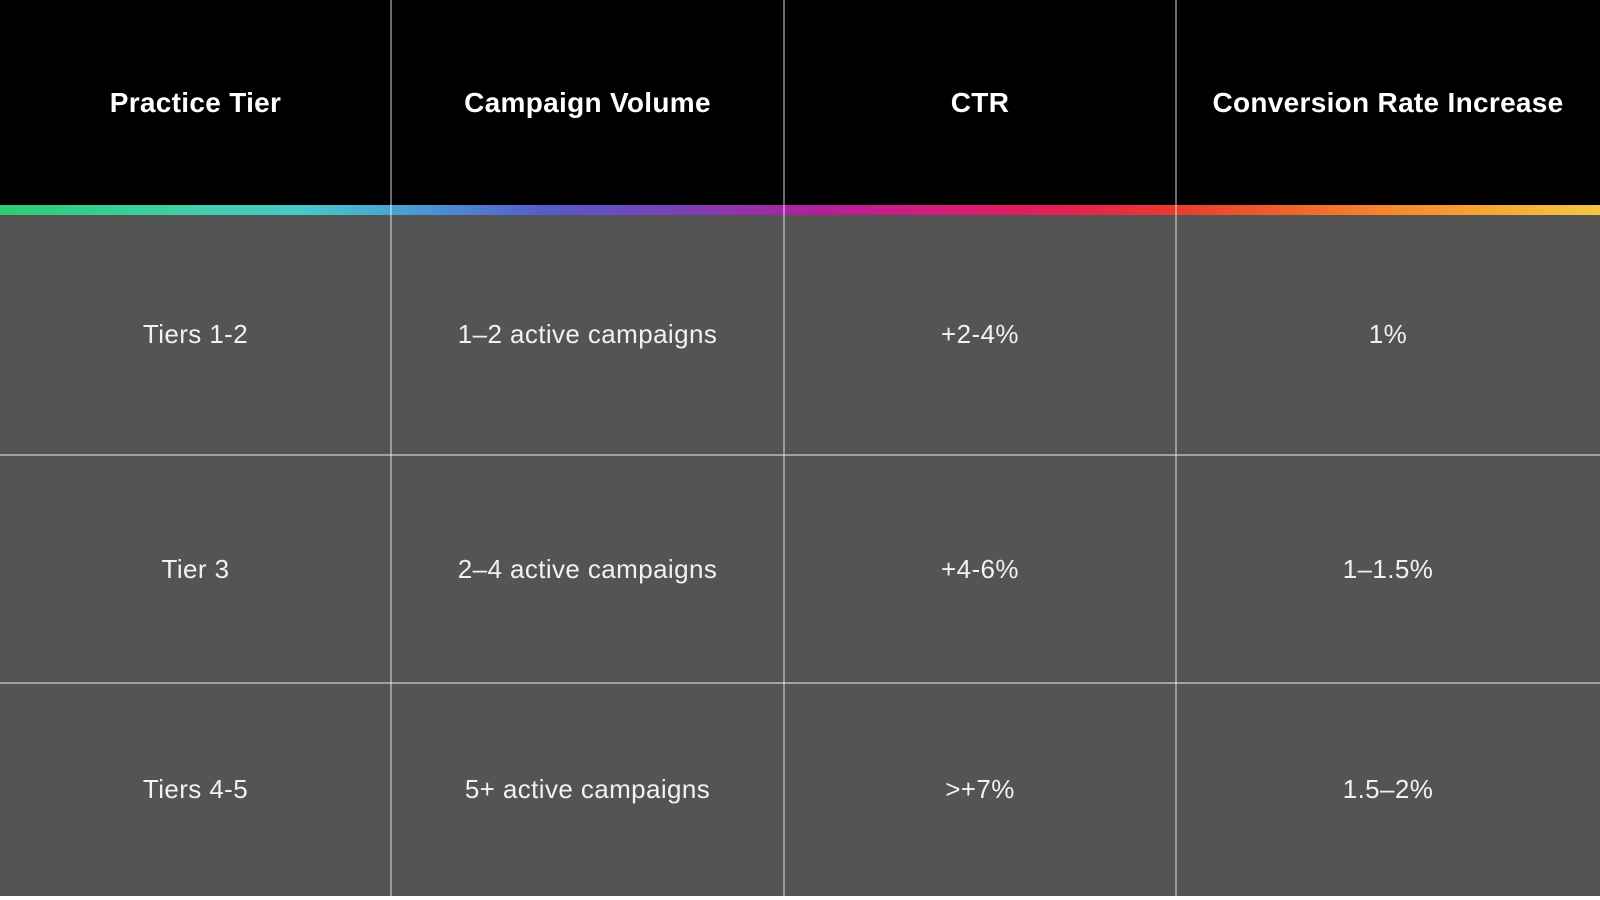  What do you see at coordinates (1388, 568) in the screenshot?
I see `table-cell-conversion-rate-increase: 1–1.5%` at bounding box center [1388, 568].